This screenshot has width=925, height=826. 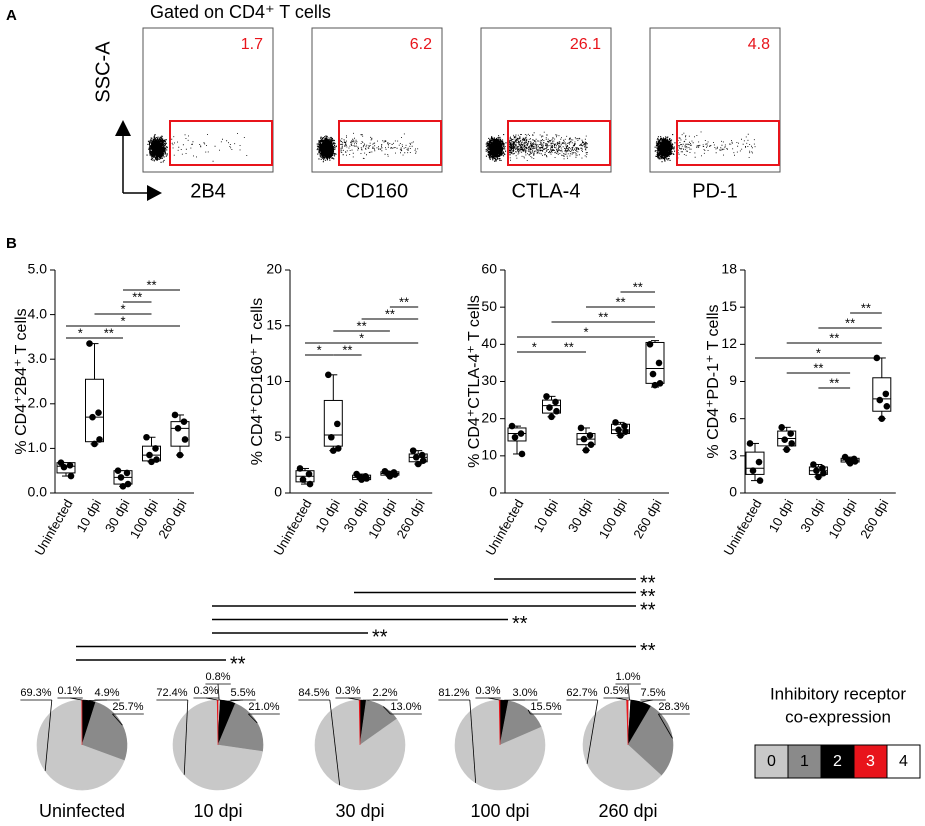 What do you see at coordinates (729, 343) in the screenshot?
I see `y-tick-label: 12` at bounding box center [729, 343].